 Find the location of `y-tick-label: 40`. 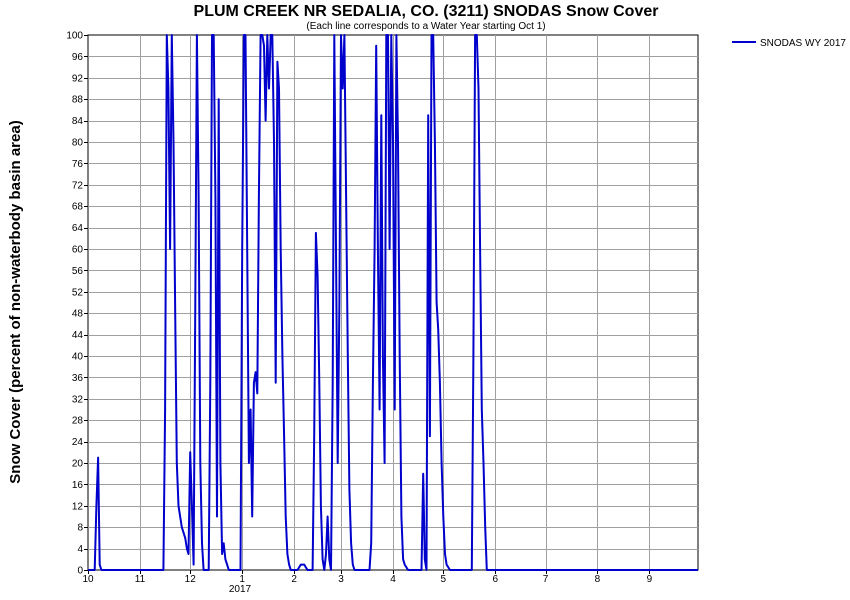

y-tick-label: 40 is located at coordinates (78, 357).